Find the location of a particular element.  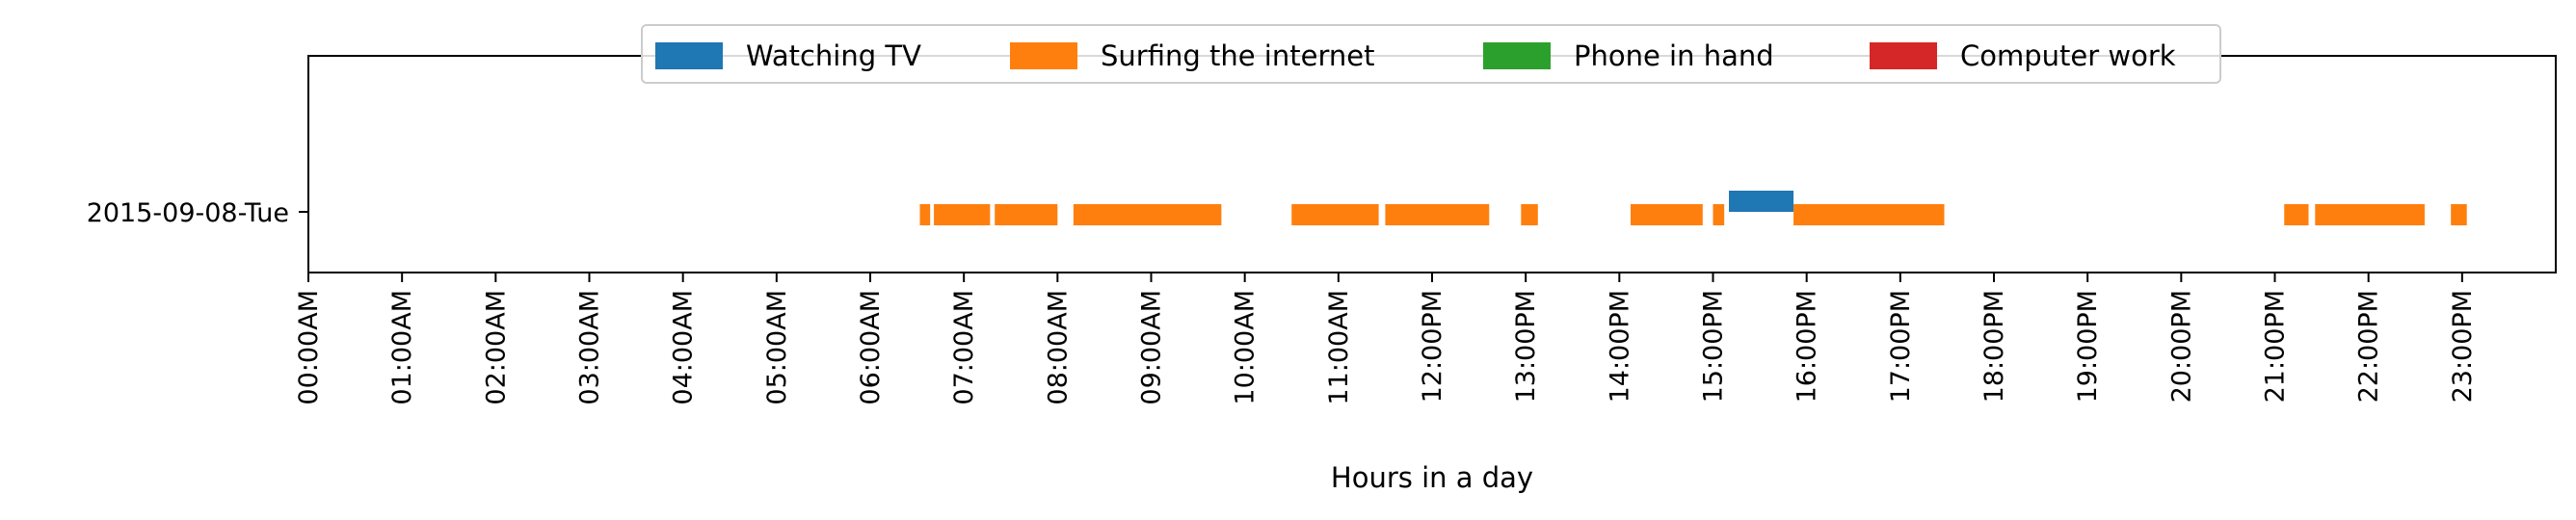

legend-label: Watching TV is located at coordinates (833, 55).